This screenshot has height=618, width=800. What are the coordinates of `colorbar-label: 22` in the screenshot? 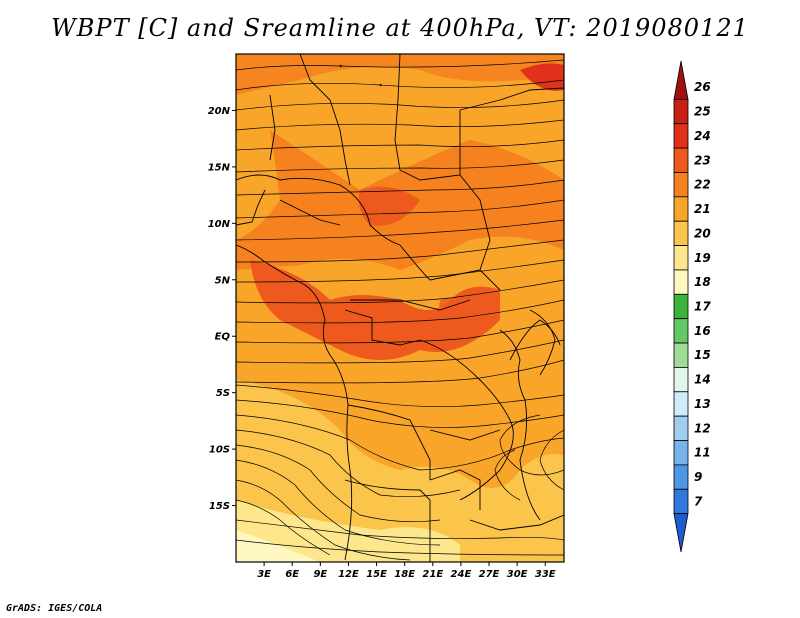 It's located at (702, 185).